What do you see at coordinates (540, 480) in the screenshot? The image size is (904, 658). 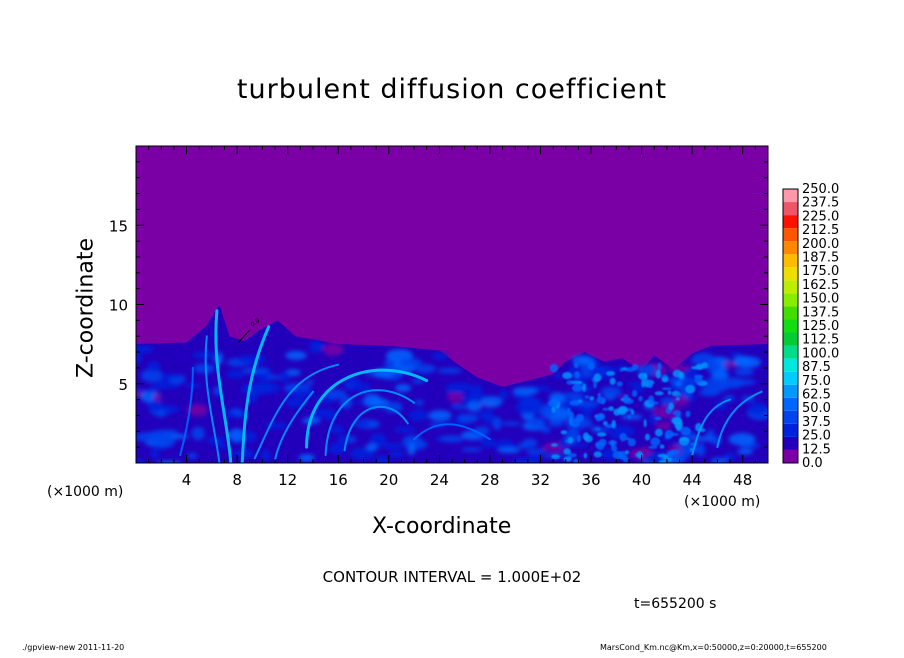 I see `x-tick-label: 32` at bounding box center [540, 480].